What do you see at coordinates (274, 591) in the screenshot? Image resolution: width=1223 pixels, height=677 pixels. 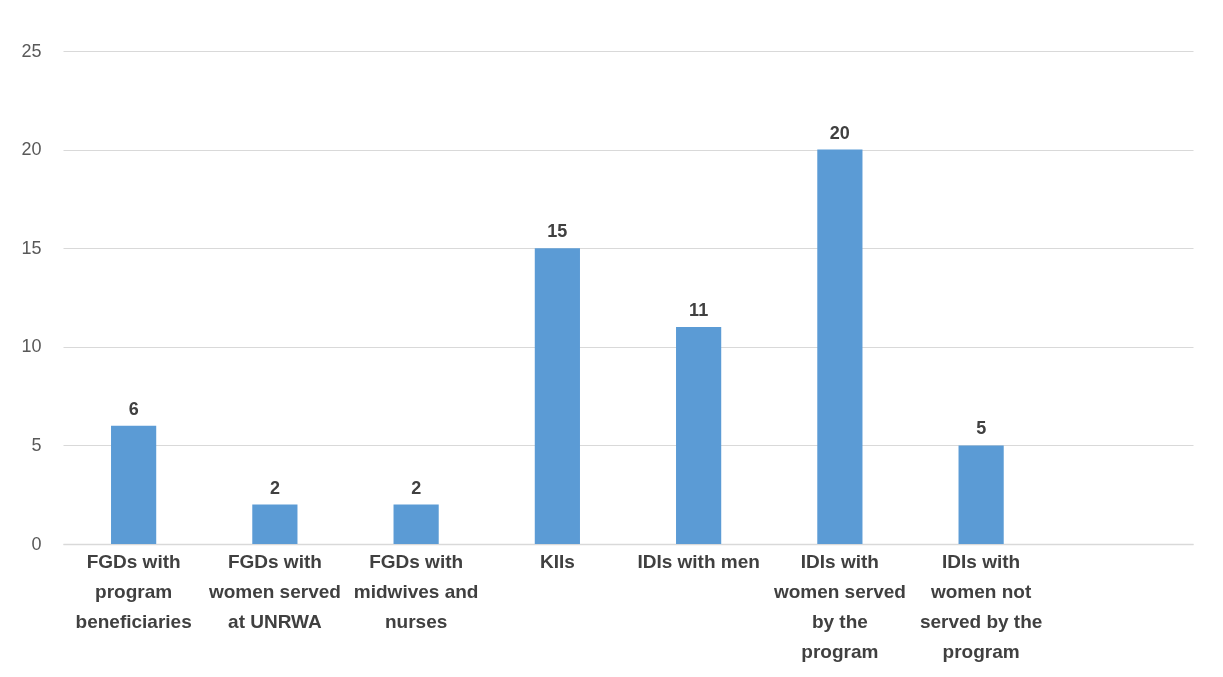 I see `x-tick-label: FGDs with women served at UNRWA` at bounding box center [274, 591].